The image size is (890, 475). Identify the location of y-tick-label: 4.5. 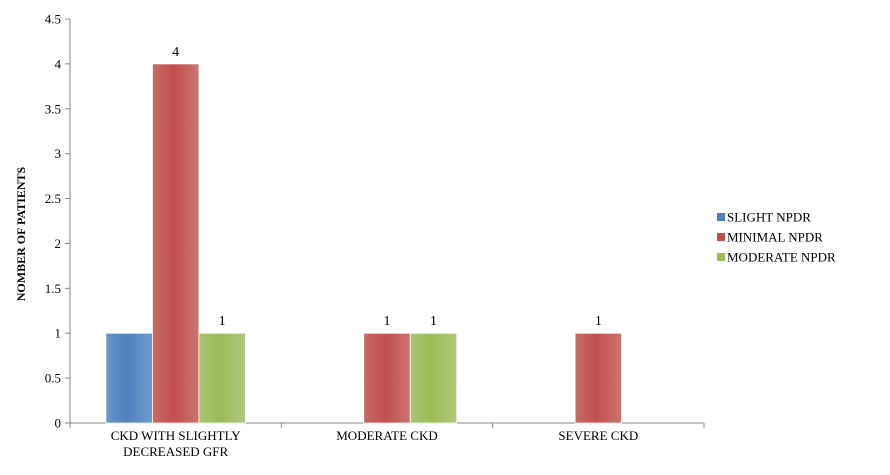
(53, 19).